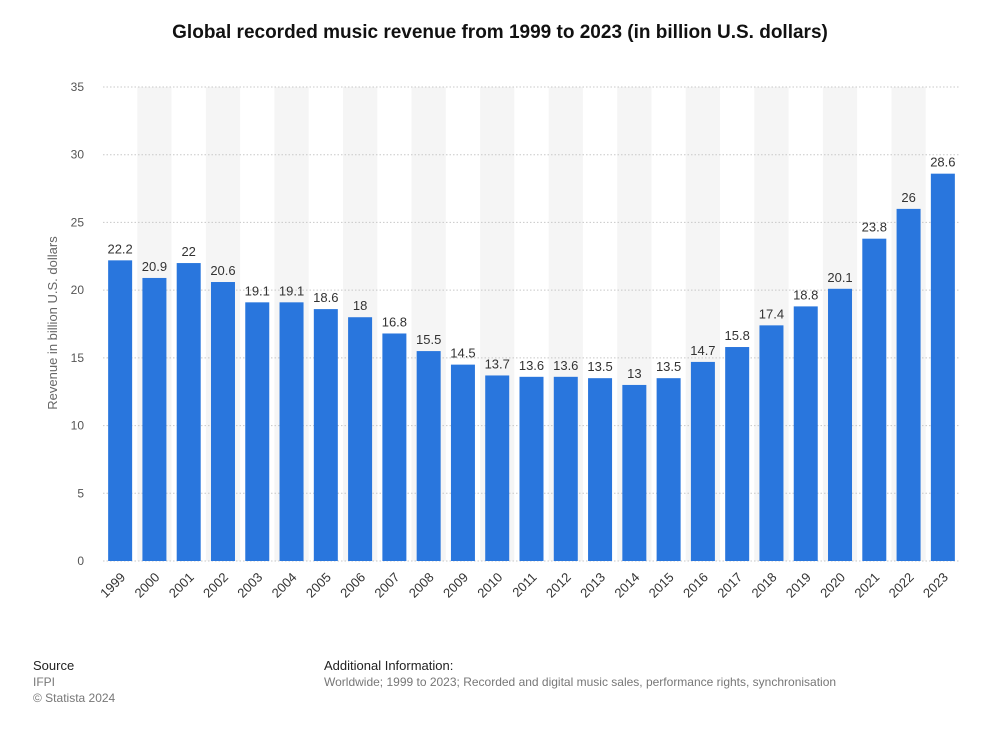 This screenshot has width=1000, height=743. What do you see at coordinates (805, 294) in the screenshot?
I see `data-label: 18.8` at bounding box center [805, 294].